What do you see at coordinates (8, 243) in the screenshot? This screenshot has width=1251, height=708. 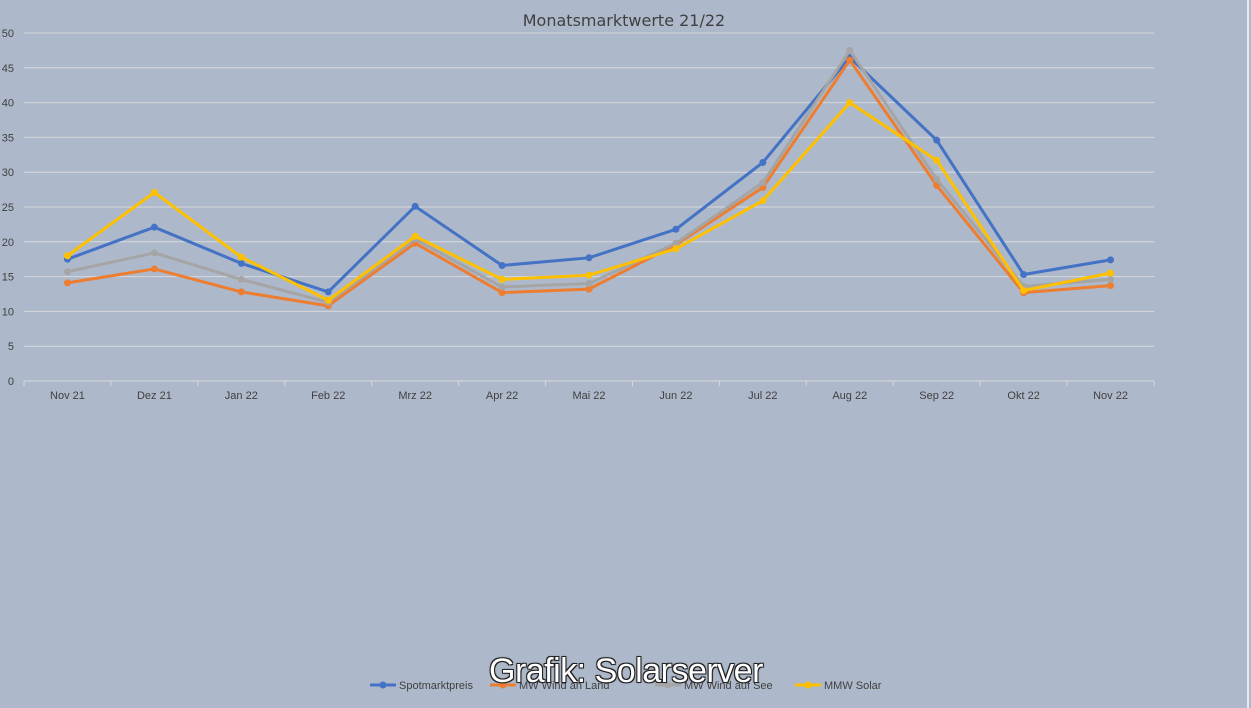 I see `y-tick-label: 20` at bounding box center [8, 243].